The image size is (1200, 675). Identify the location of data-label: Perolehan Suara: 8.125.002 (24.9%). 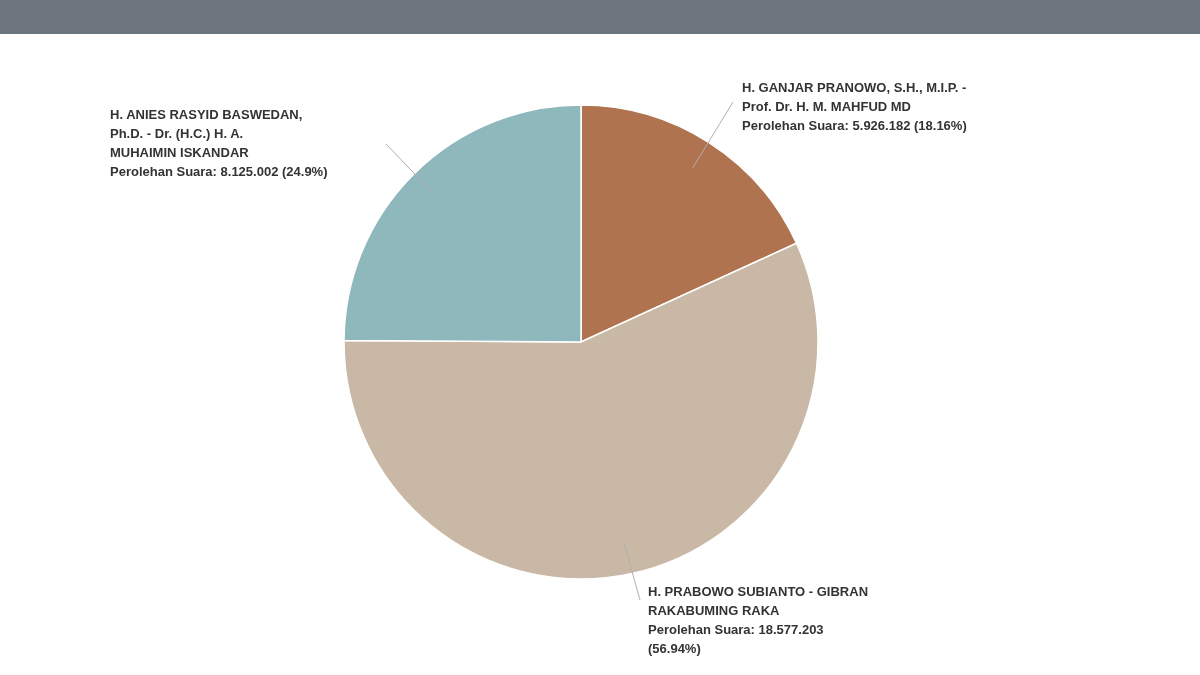
(219, 171).